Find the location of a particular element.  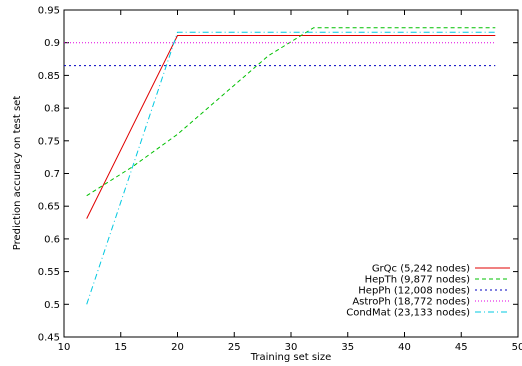

y-tick-label: 0.85 is located at coordinates (49, 76).